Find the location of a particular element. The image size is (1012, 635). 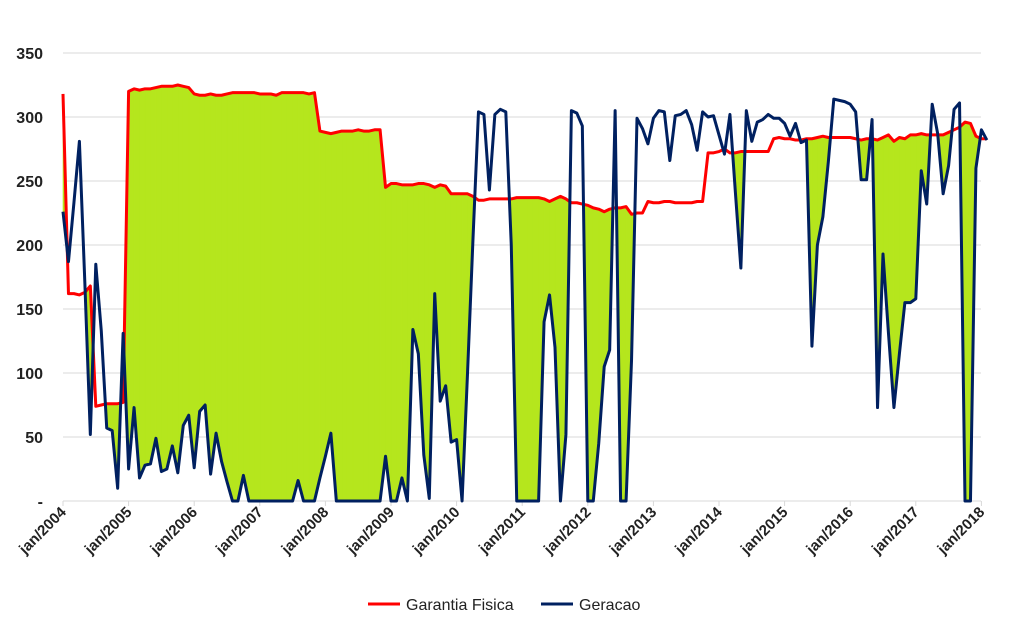

y-tick-label: 350 is located at coordinates (29, 54).